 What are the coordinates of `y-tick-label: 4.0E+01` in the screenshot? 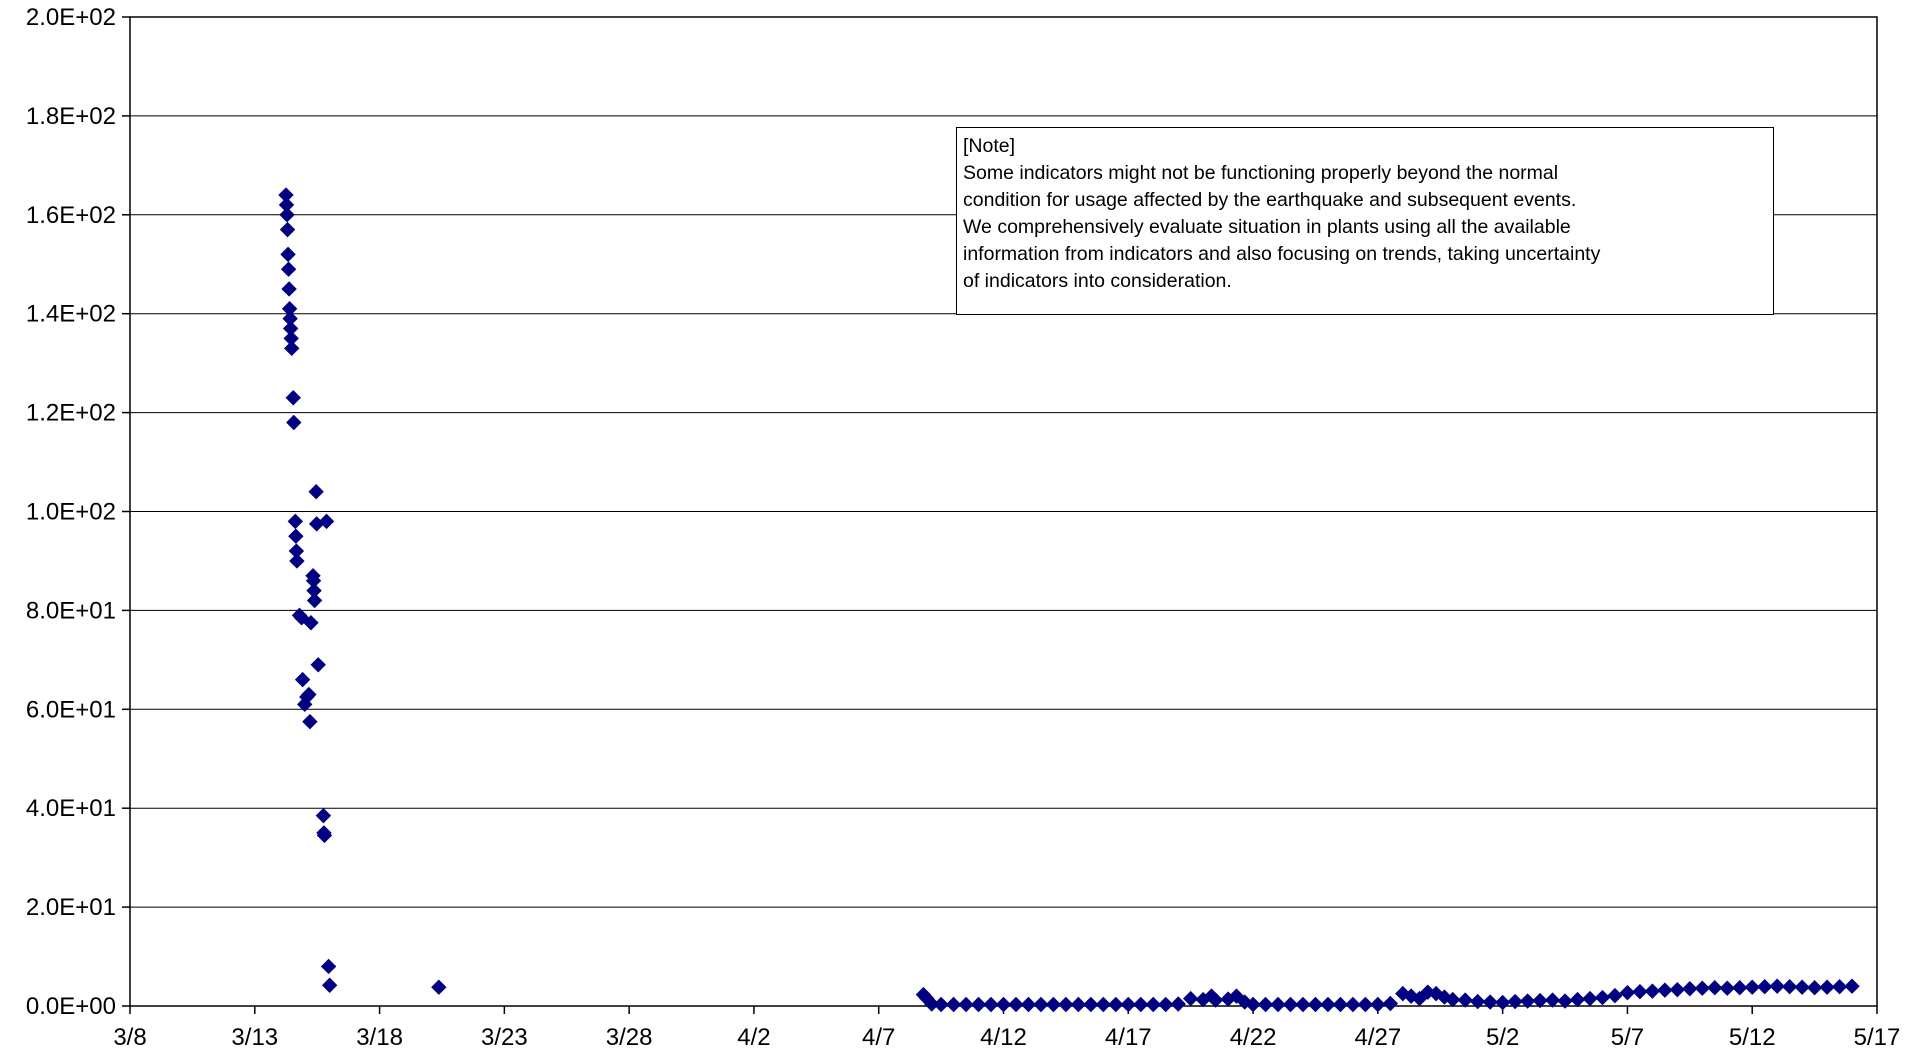 It's located at (71, 808).